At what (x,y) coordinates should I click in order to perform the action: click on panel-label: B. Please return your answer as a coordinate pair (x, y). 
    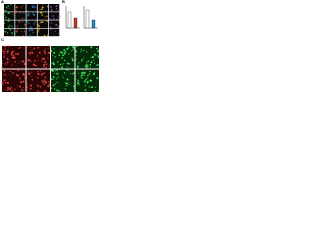
    Looking at the image, I should click on (63, 2).